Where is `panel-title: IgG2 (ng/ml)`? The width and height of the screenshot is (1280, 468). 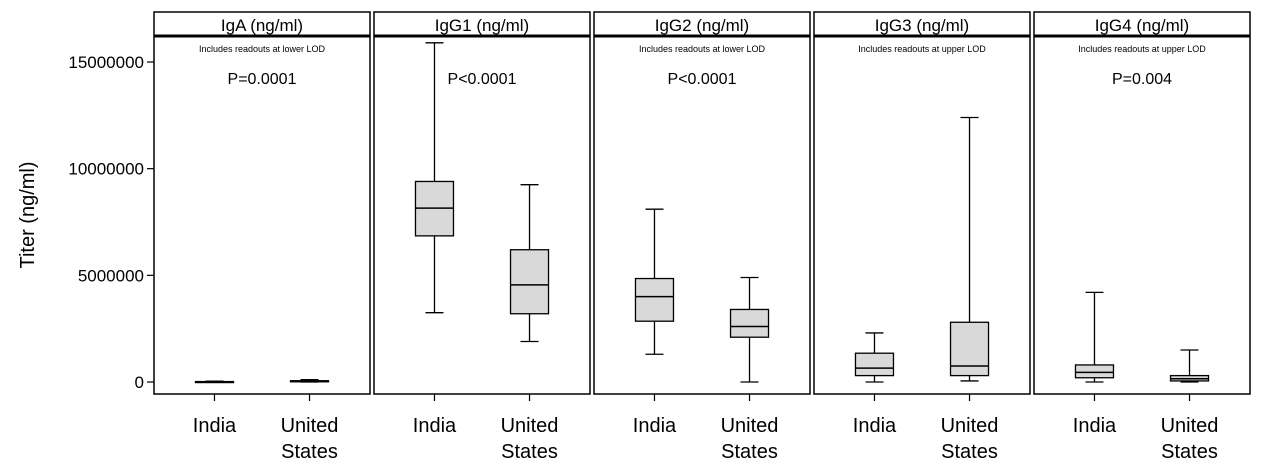 panel-title: IgG2 (ng/ml) is located at coordinates (702, 25).